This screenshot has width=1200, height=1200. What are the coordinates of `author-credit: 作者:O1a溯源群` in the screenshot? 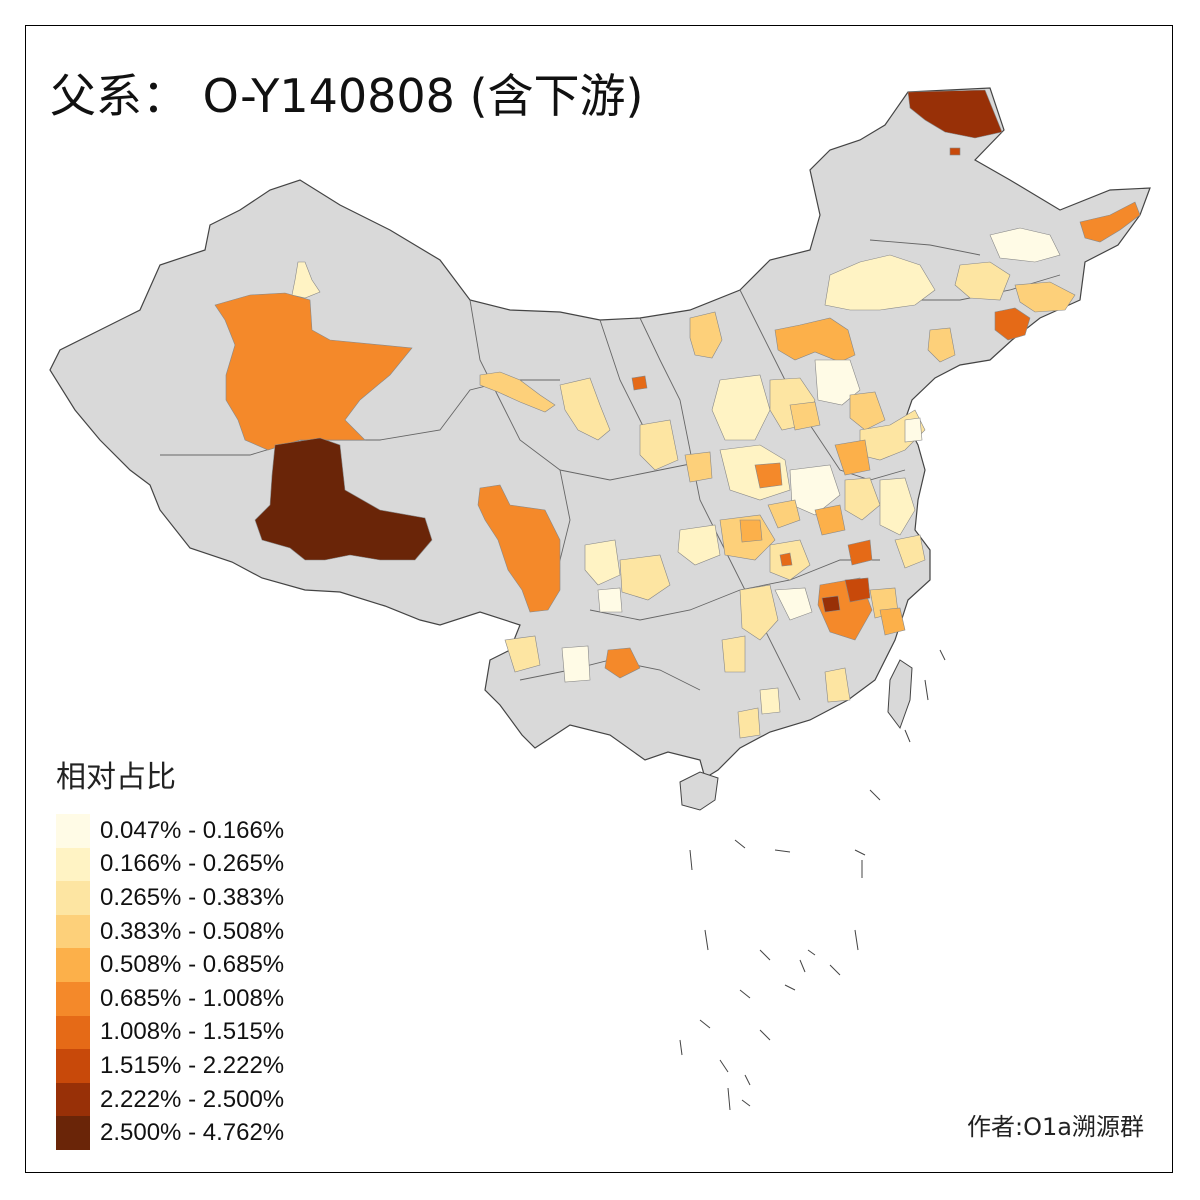 It's located at (1055, 1127).